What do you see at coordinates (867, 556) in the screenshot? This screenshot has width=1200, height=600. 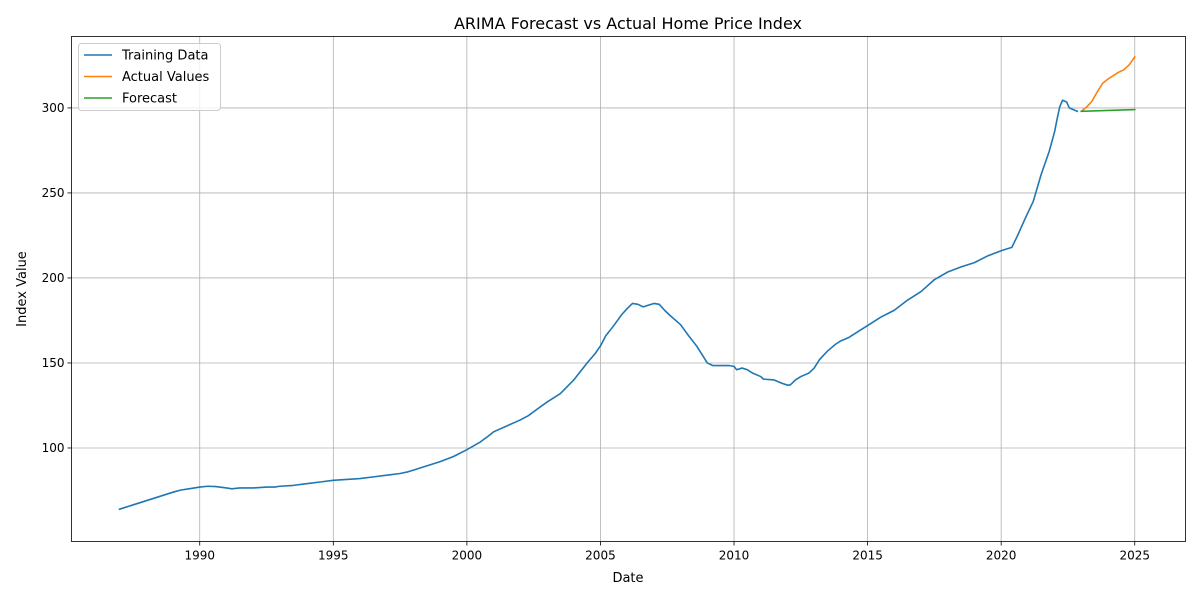 I see `x-tick-label: 2015` at bounding box center [867, 556].